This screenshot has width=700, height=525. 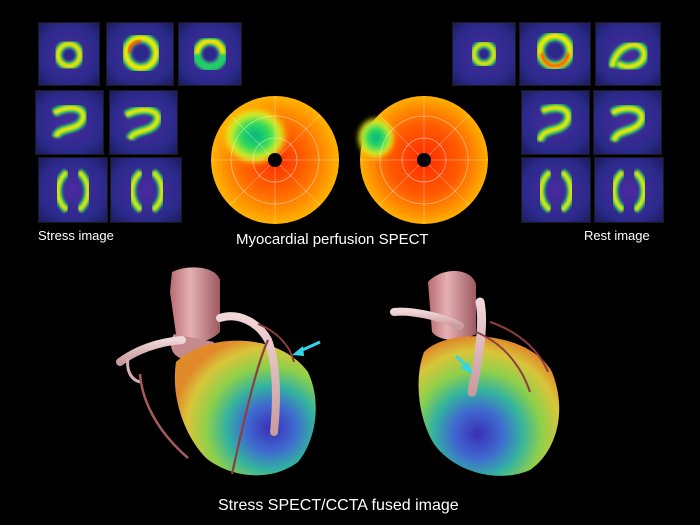 What do you see at coordinates (276, 343) in the screenshot?
I see `circumflex-branch` at bounding box center [276, 343].